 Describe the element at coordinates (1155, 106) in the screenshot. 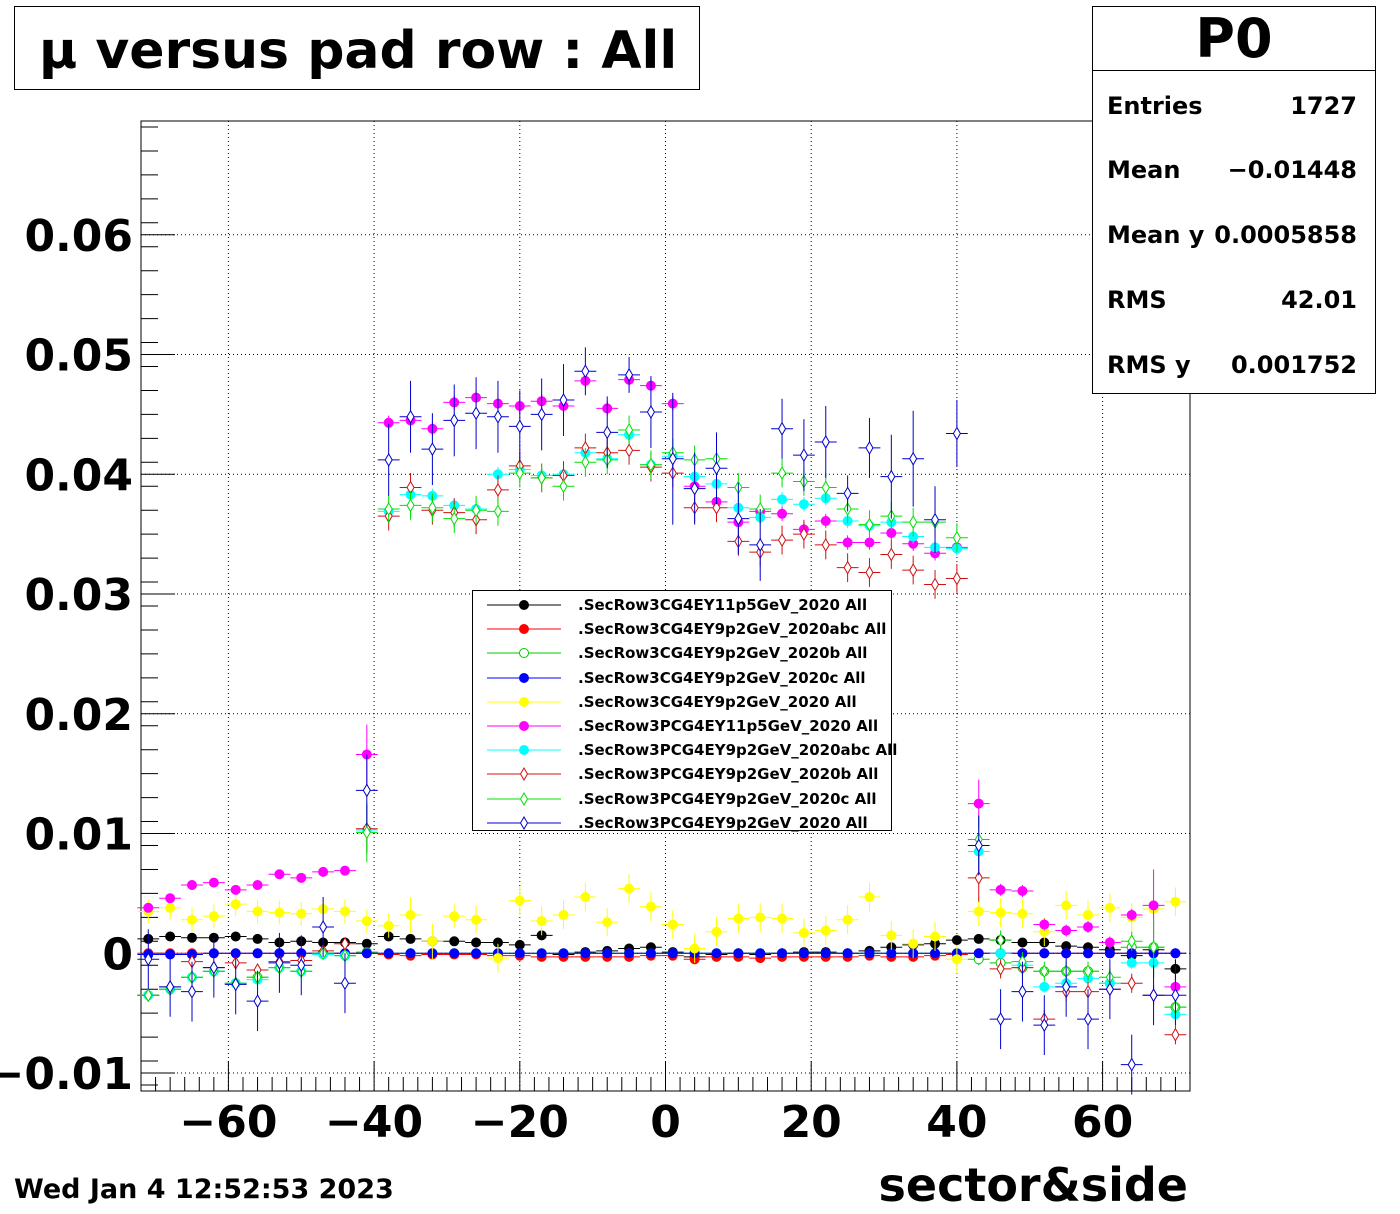

I see `stats-label: Entries` at that location.